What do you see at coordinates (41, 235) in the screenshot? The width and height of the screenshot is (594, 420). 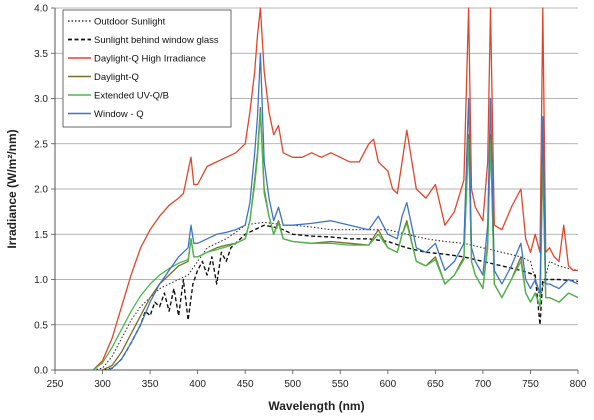 I see `y-tick-label: 1.5` at bounding box center [41, 235].